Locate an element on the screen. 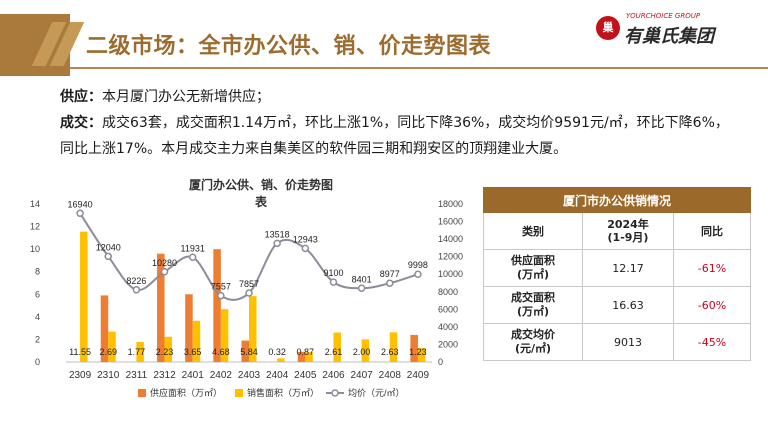 Image resolution: width=768 pixels, height=432 pixels. price-data-label: 8401 is located at coordinates (362, 279).